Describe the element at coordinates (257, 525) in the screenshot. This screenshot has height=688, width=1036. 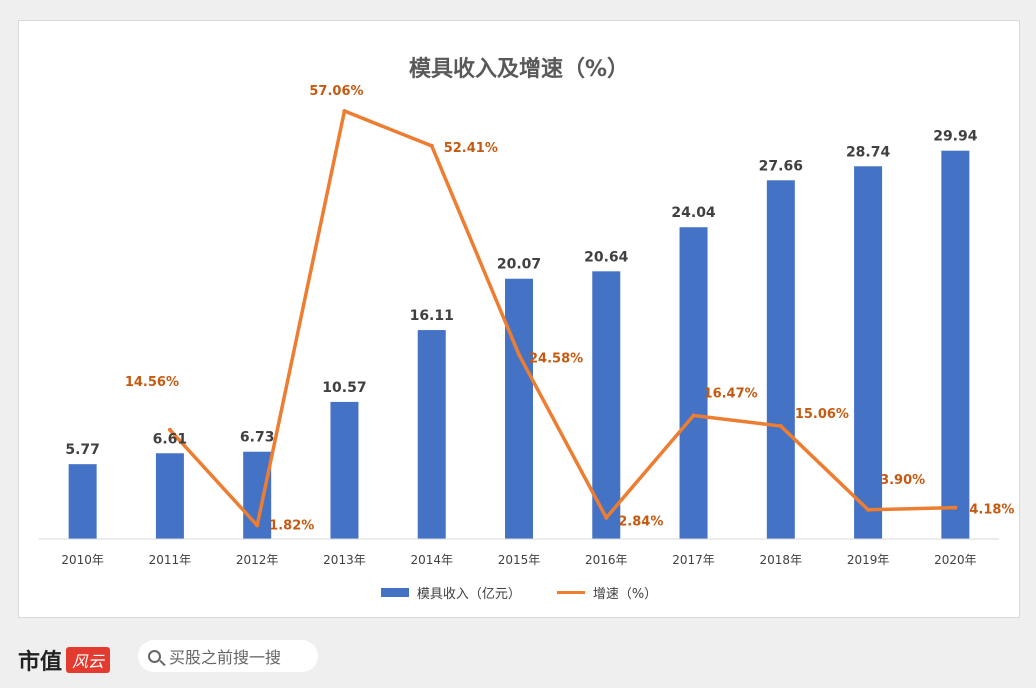
I see `line-point-2012年` at that location.